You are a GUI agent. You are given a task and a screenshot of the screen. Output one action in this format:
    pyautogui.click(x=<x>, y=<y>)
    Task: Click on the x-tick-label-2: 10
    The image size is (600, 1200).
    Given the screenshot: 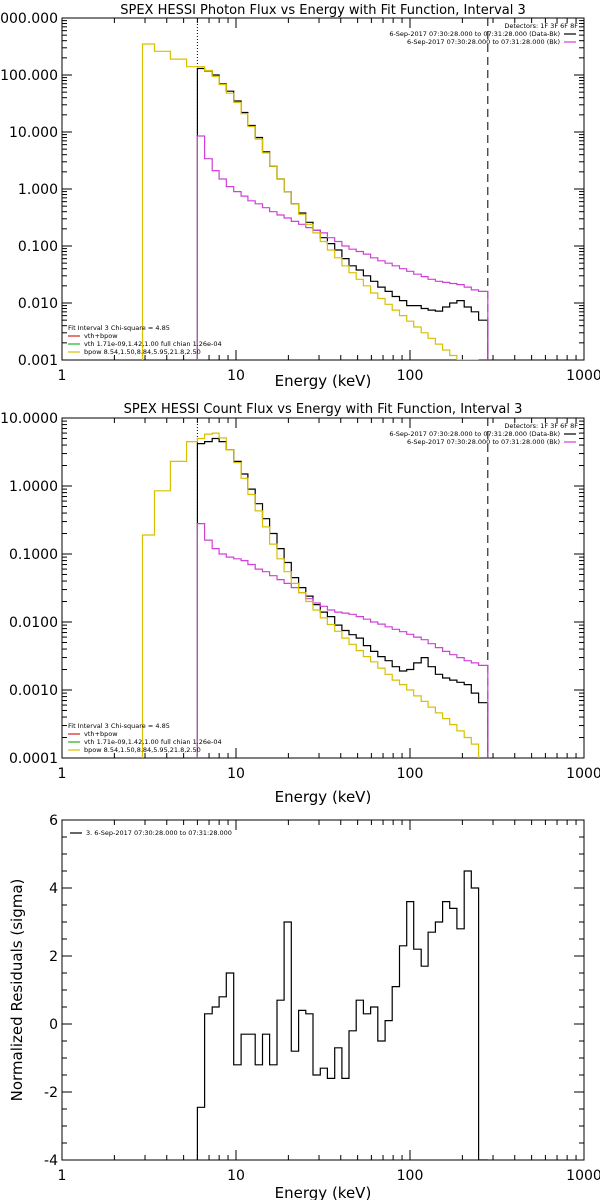 What is the action you would take?
    pyautogui.click(x=236, y=1176)
    